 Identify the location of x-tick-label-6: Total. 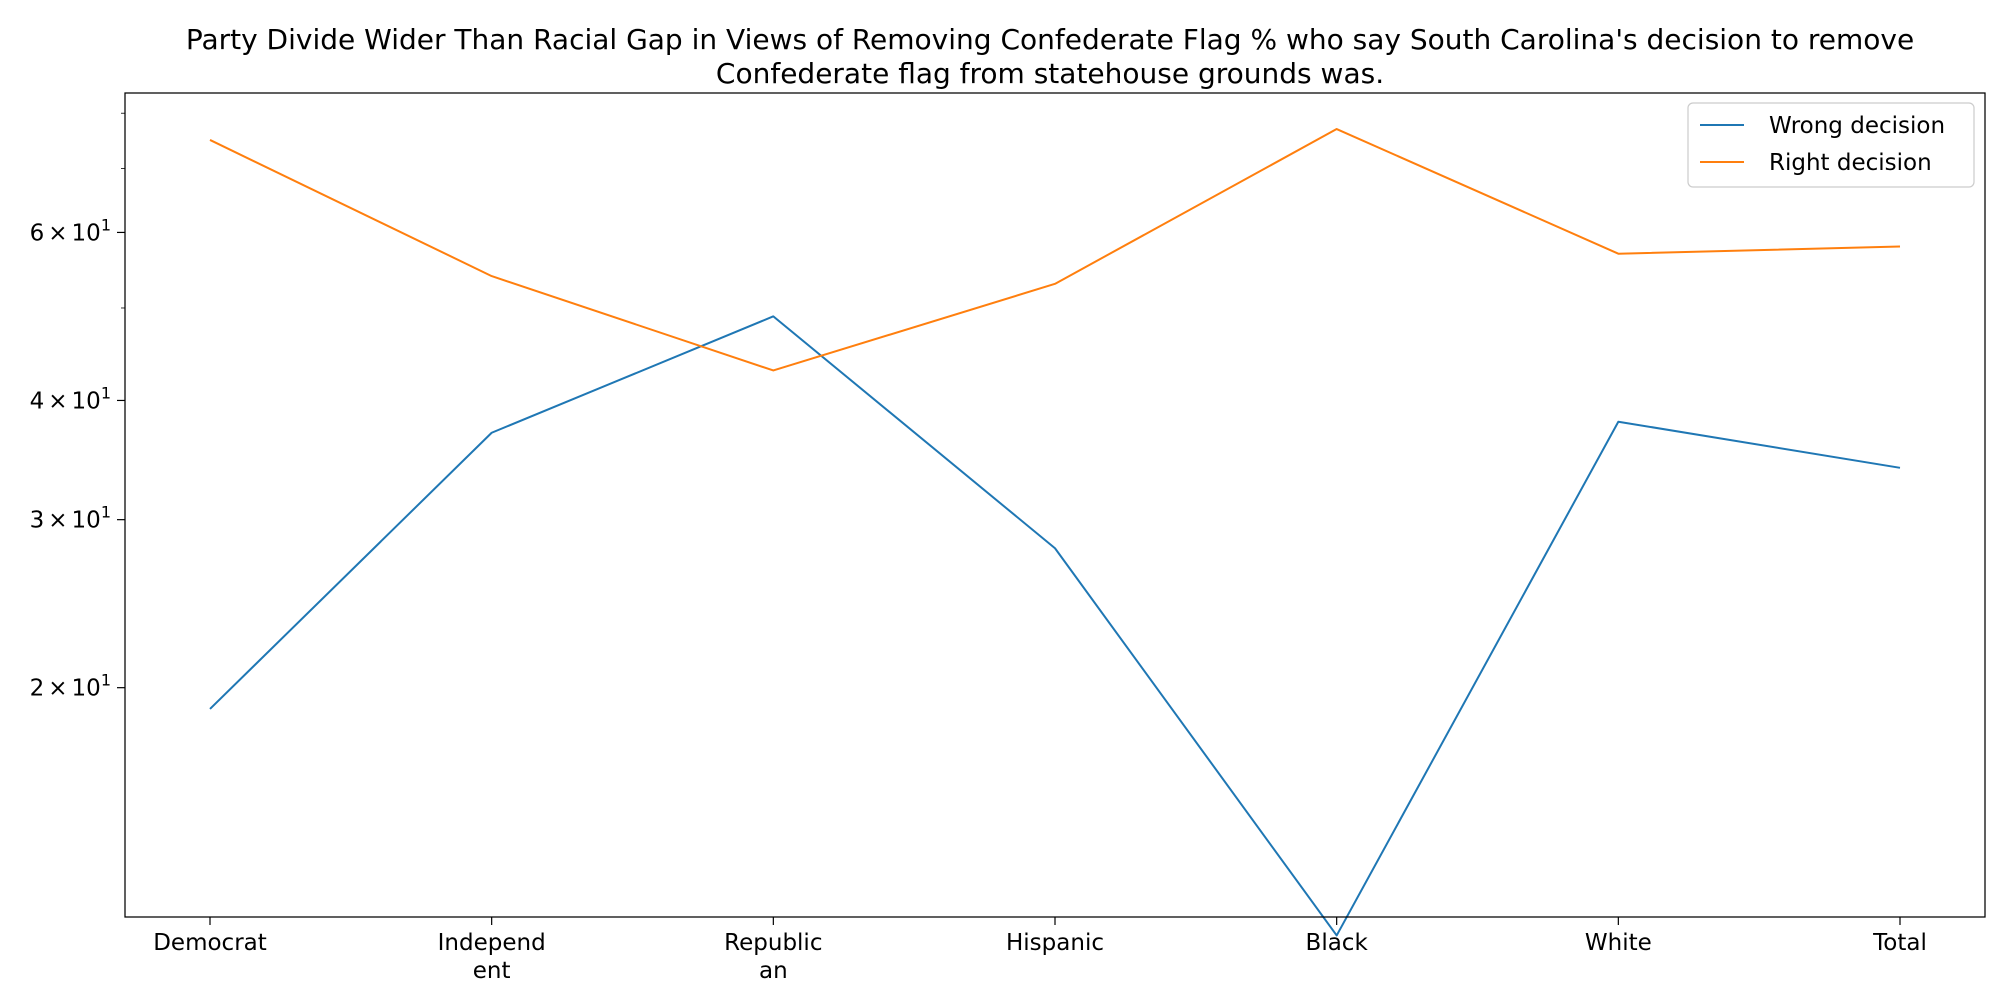
(1899, 943).